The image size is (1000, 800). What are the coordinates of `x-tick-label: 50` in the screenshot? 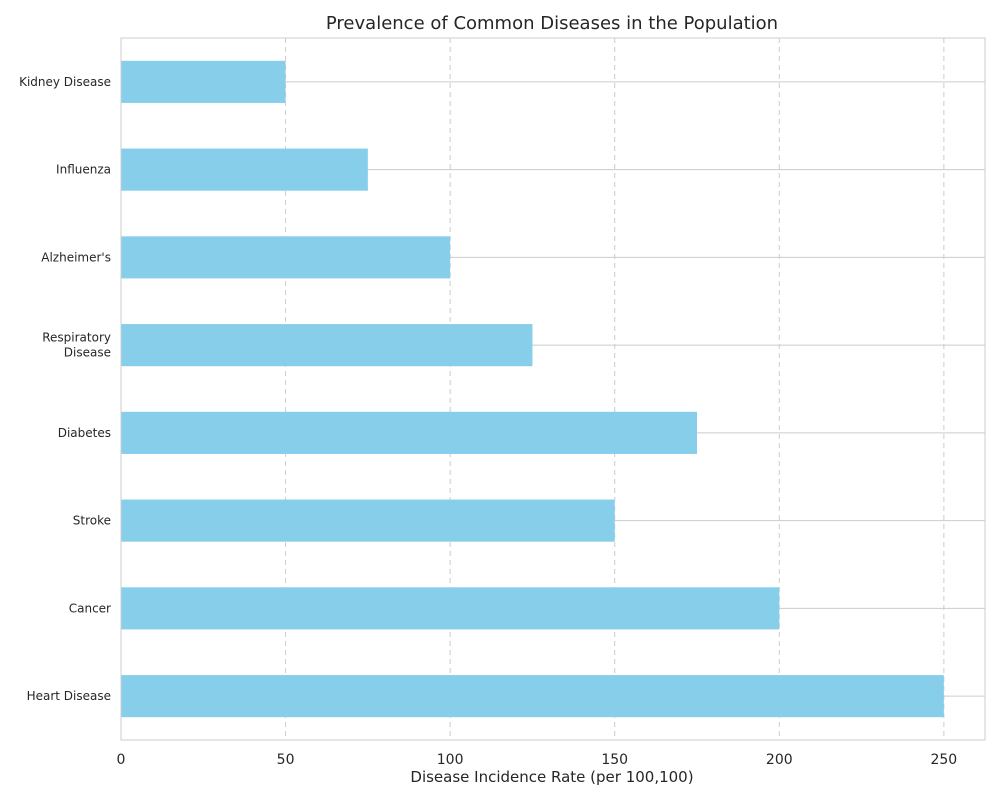 It's located at (286, 760).